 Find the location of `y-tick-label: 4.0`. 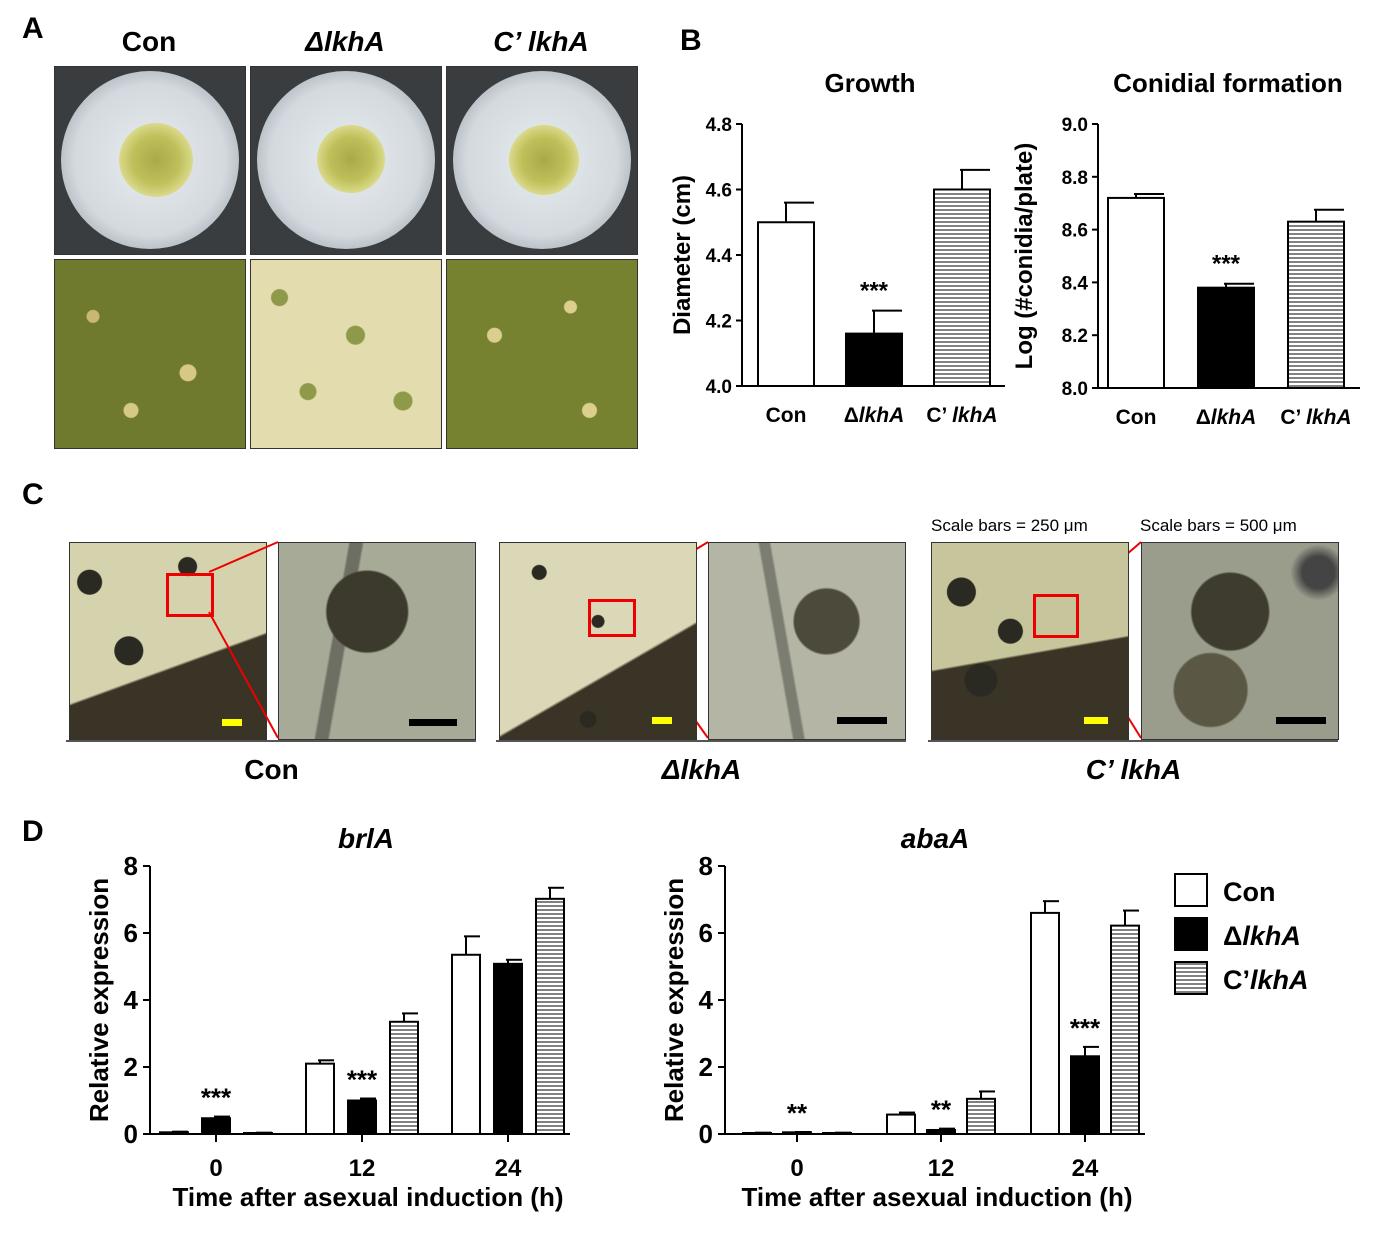

y-tick-label: 4.0 is located at coordinates (719, 387).